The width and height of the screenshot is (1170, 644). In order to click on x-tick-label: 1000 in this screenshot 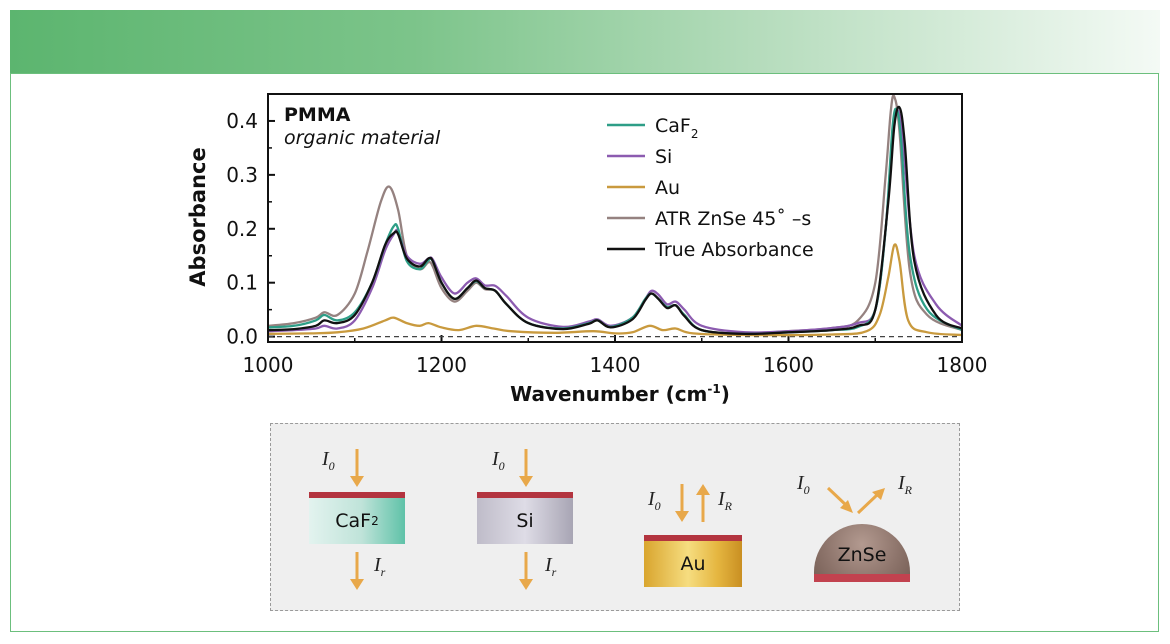, I will do `click(268, 365)`.